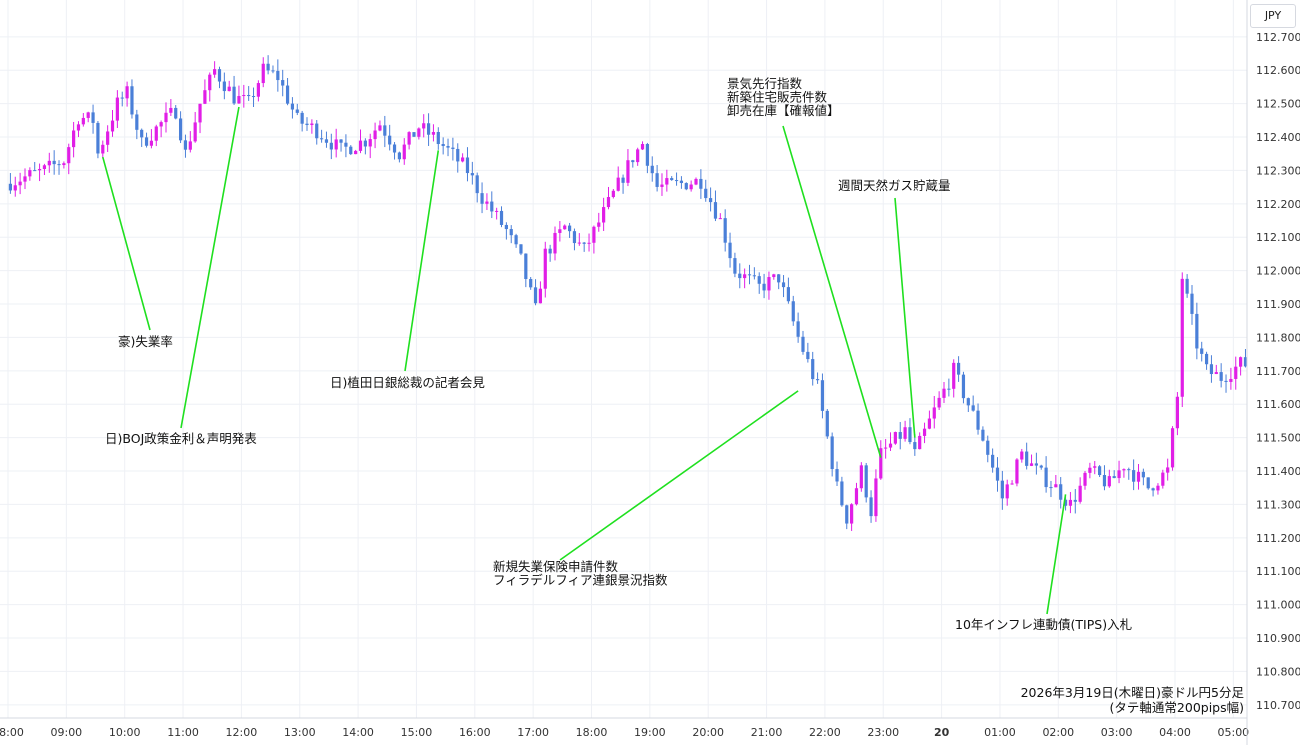 This screenshot has width=1300, height=745. Describe the element at coordinates (1278, 137) in the screenshot. I see `y-tick-label: 112.400` at that location.